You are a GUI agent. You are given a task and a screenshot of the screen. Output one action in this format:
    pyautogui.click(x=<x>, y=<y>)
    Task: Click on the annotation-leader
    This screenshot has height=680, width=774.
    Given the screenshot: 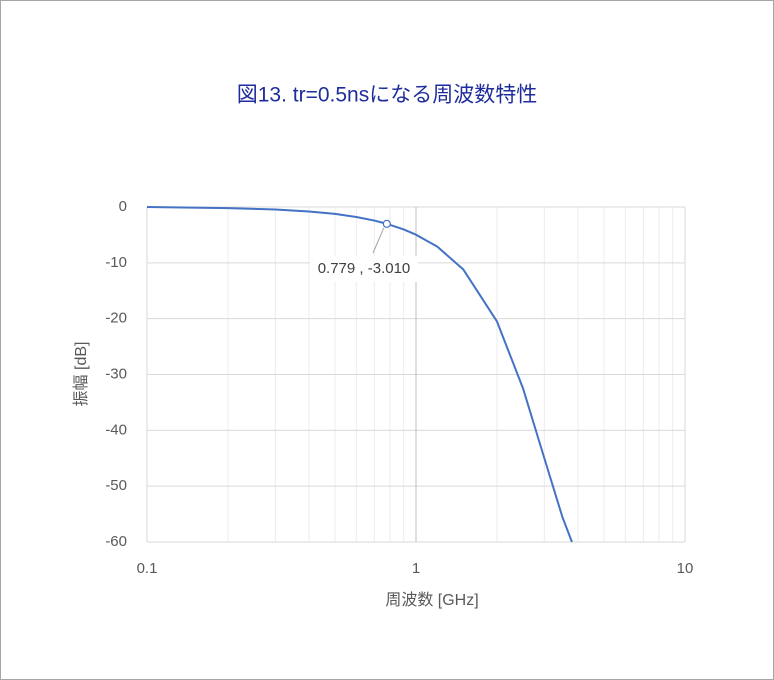 What is the action you would take?
    pyautogui.click(x=378, y=240)
    